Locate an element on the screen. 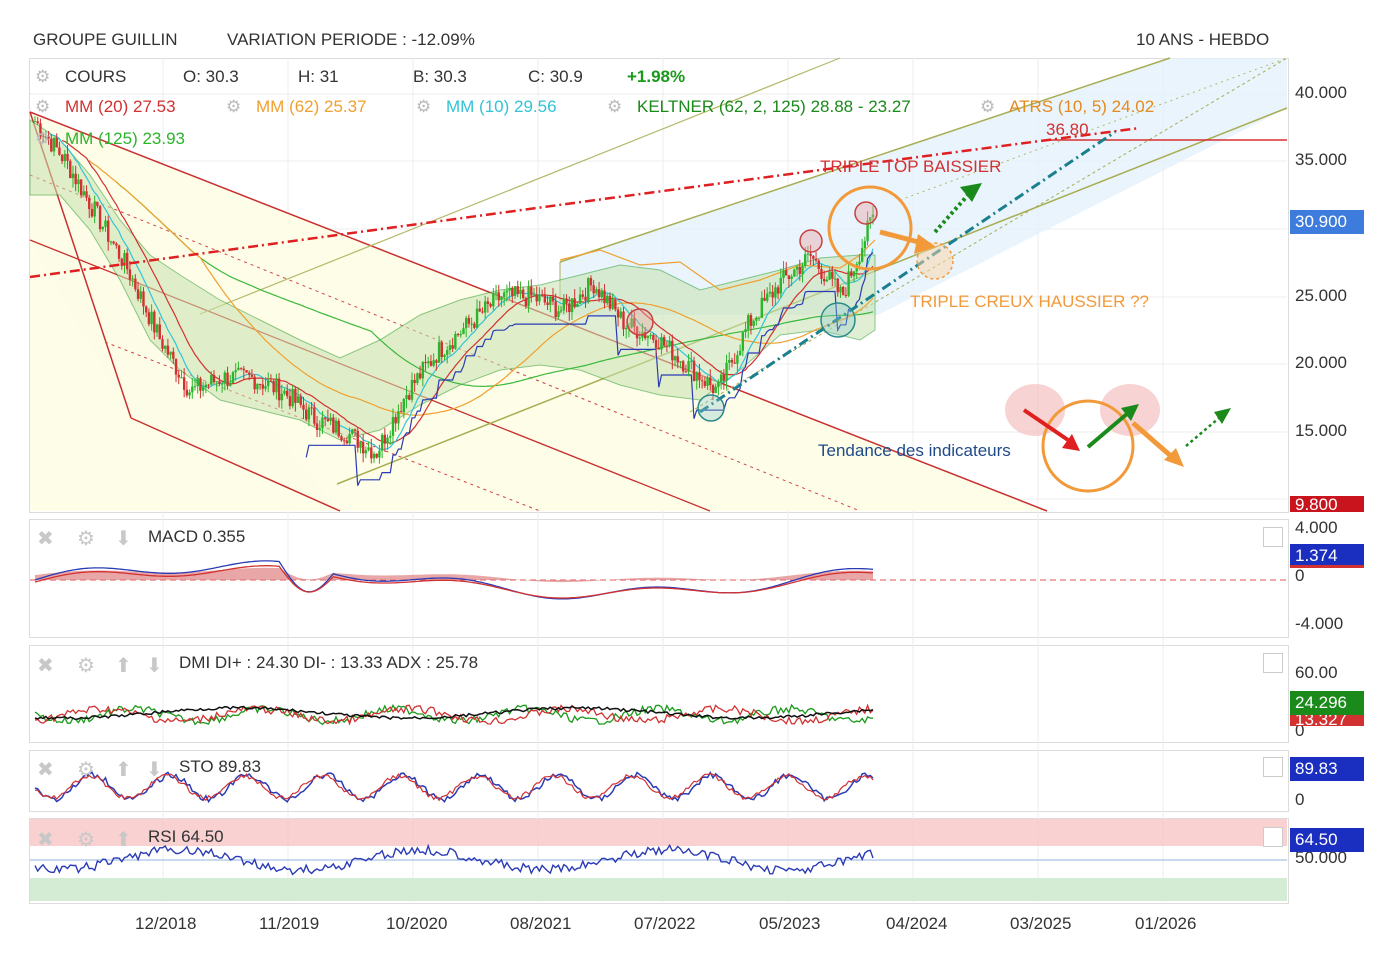 This screenshot has height=954, width=1384. rsi-oversold-zone is located at coordinates (658, 889).